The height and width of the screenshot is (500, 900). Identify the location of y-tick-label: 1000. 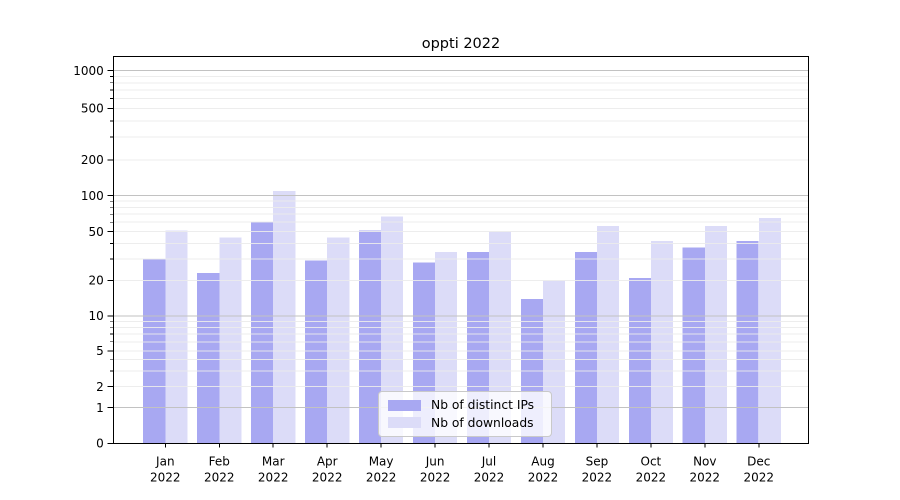
(88, 71).